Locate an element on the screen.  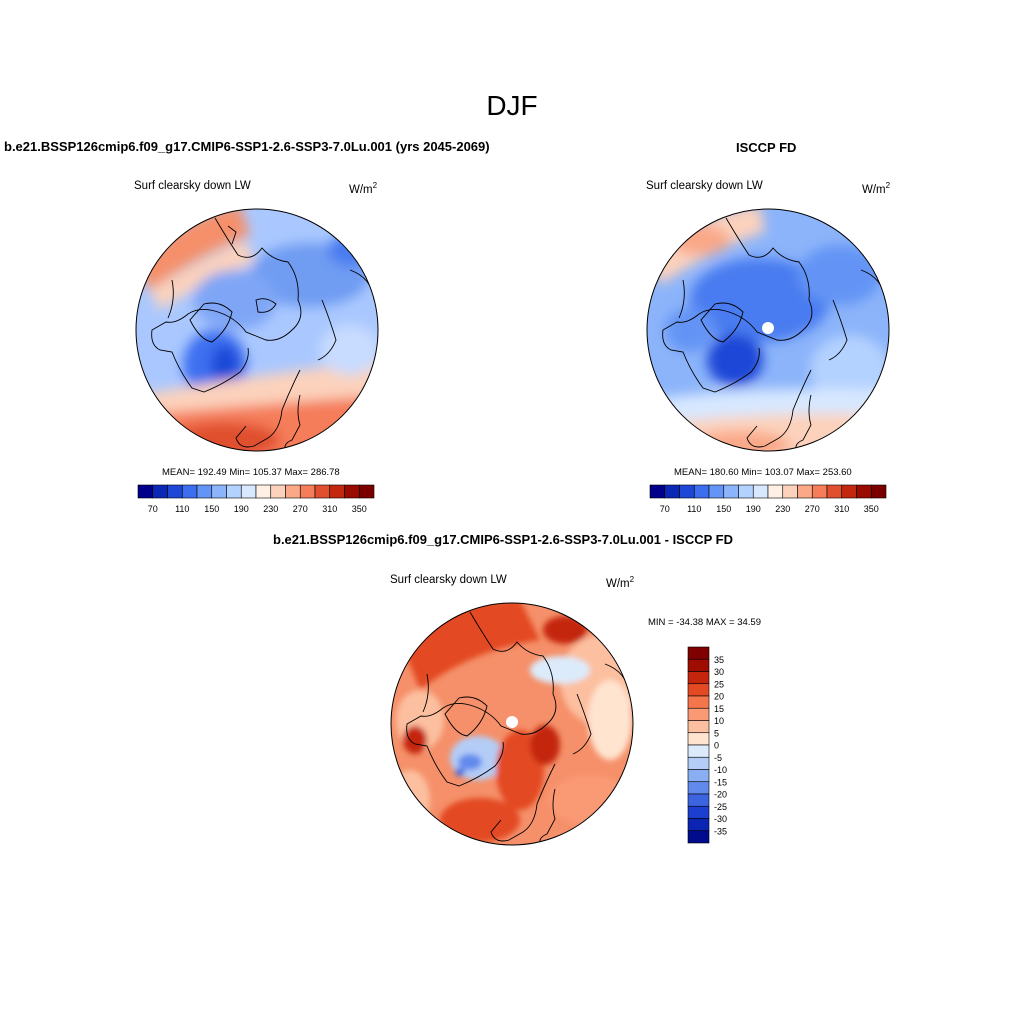
panel-3-colorbar-ticklabel: 20 is located at coordinates (719, 697).